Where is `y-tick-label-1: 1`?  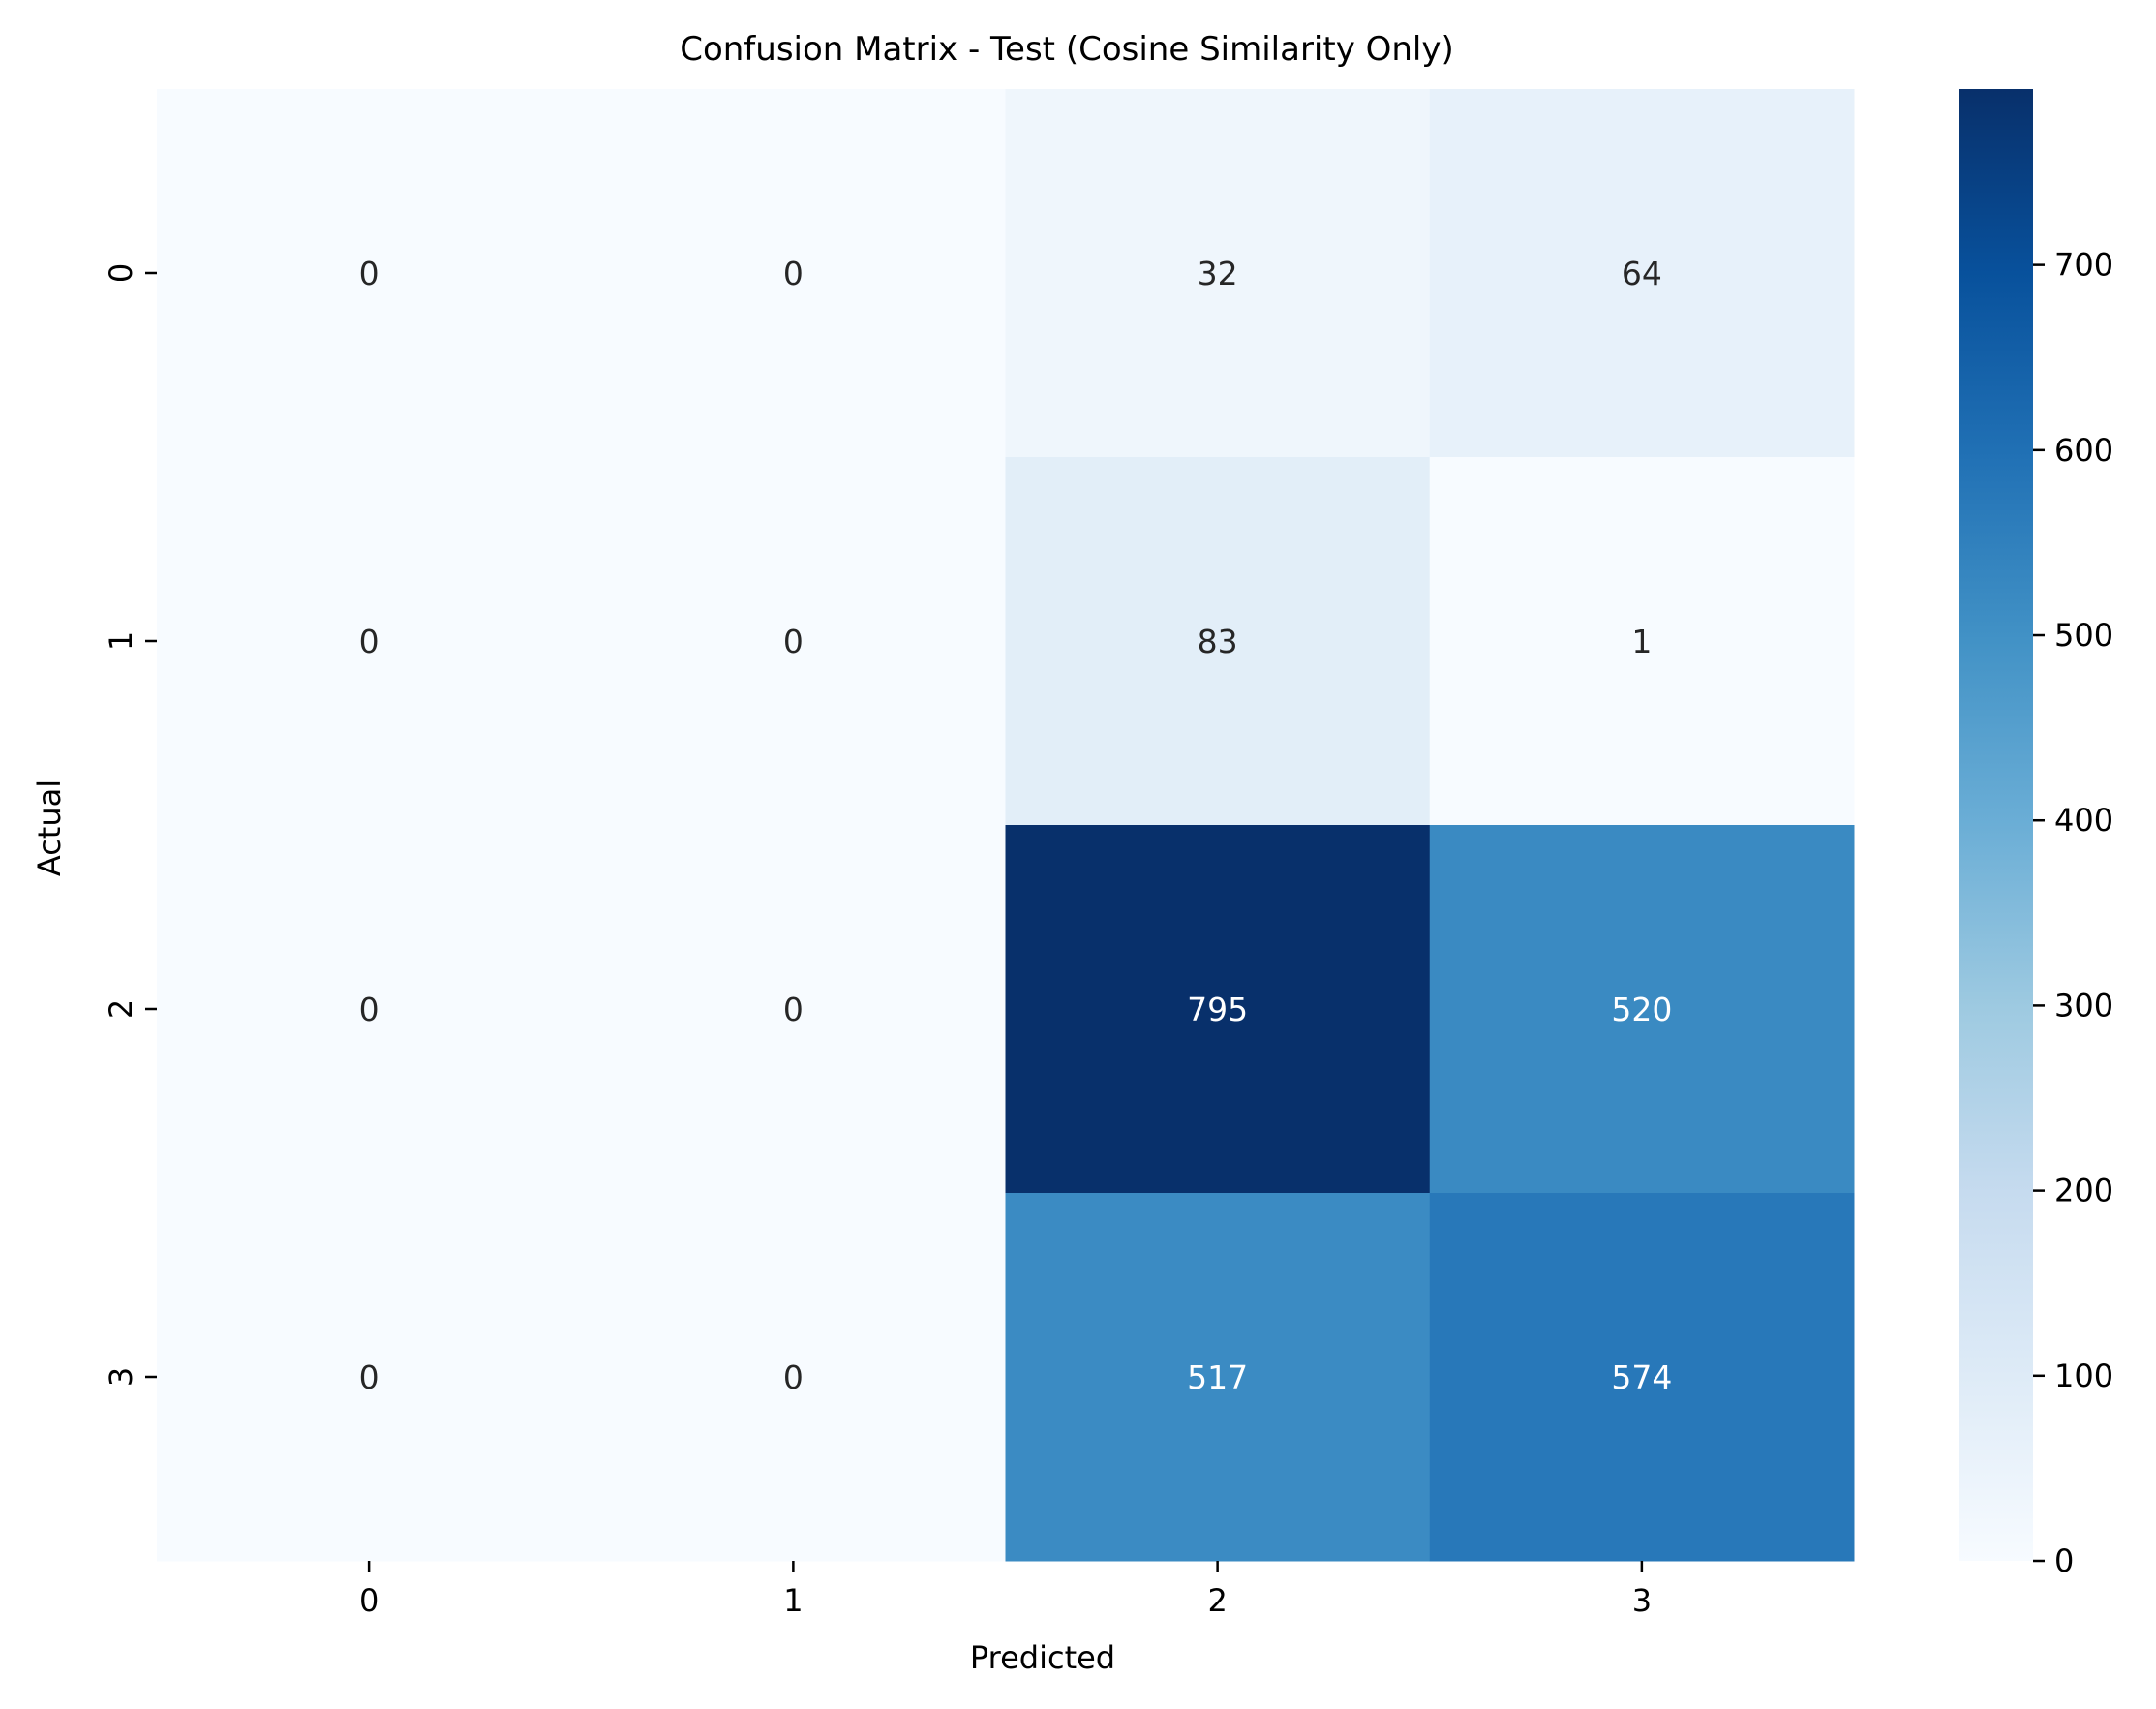
y-tick-label-1: 1 is located at coordinates (121, 641).